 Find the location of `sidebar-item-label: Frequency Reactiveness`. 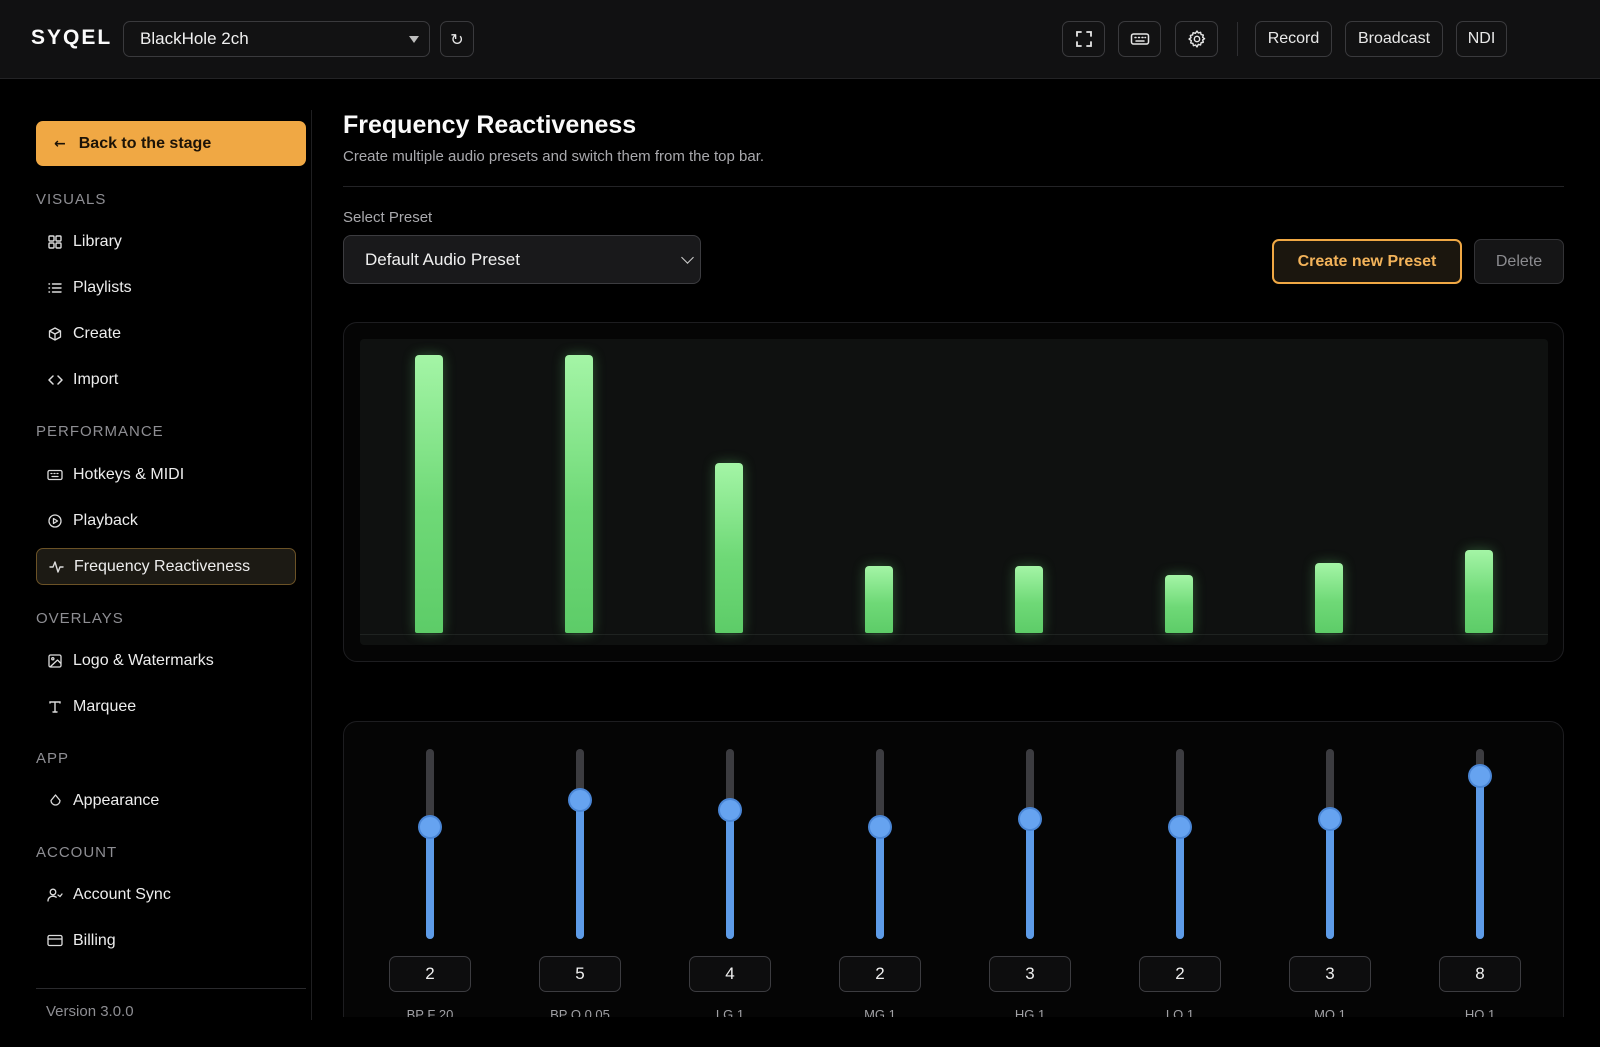

sidebar-item-label: Frequency Reactiveness is located at coordinates (162, 566).